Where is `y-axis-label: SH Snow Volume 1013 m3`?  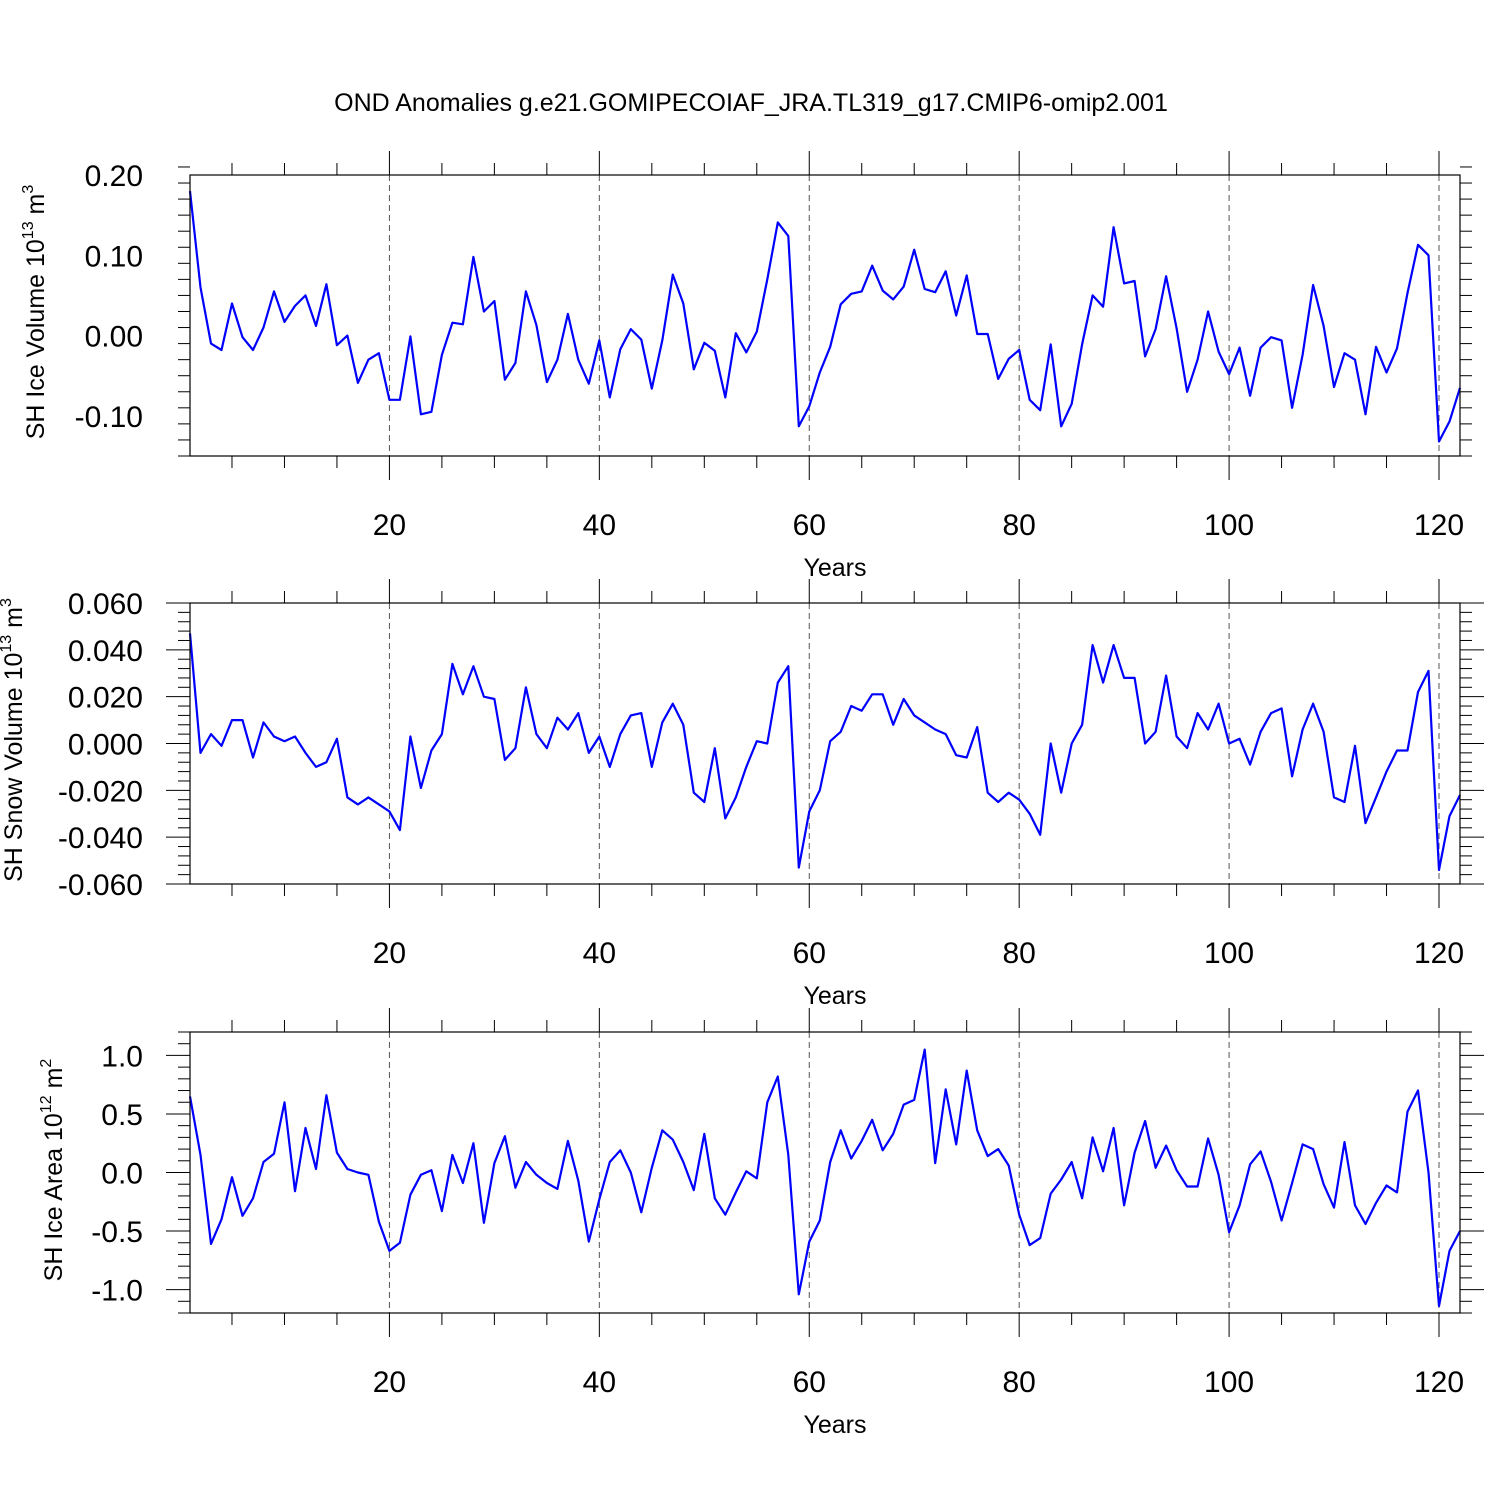 y-axis-label: SH Snow Volume 1013 m3 is located at coordinates (14, 740).